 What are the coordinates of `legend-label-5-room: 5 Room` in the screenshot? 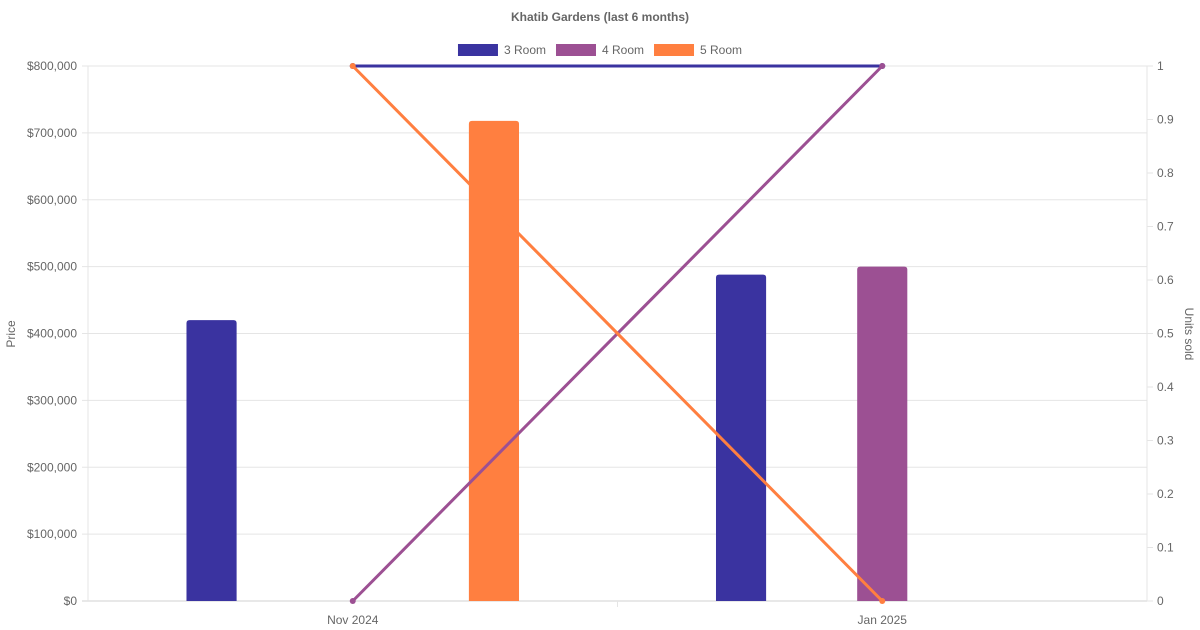 It's located at (721, 50).